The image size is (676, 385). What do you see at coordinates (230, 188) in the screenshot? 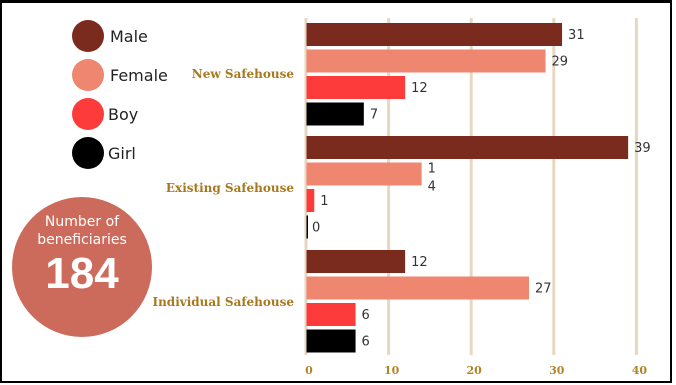
I see `category-label-existing-safehouse: Existing Safehouse` at bounding box center [230, 188].